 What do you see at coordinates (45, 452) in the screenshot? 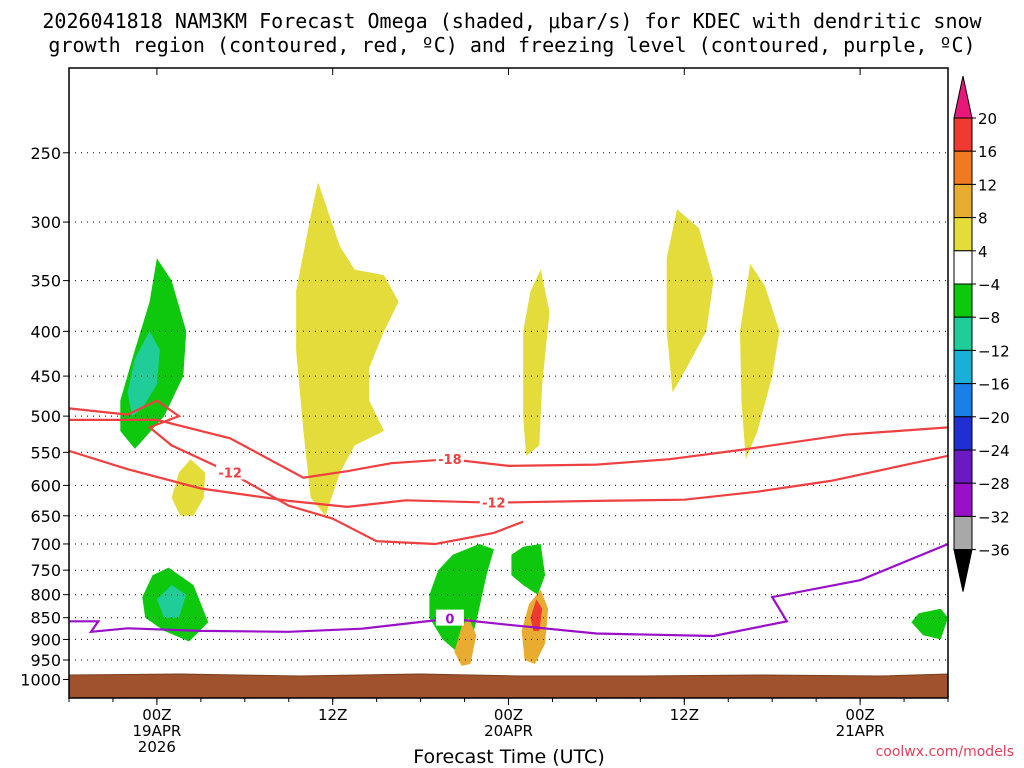
I see `pressure-tick-label-550: 550` at bounding box center [45, 452].